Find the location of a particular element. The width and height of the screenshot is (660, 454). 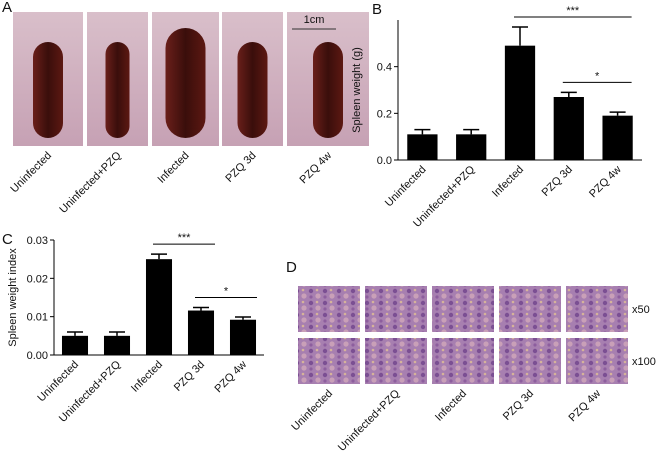

y-tick-label: 0.02 is located at coordinates (37, 279).